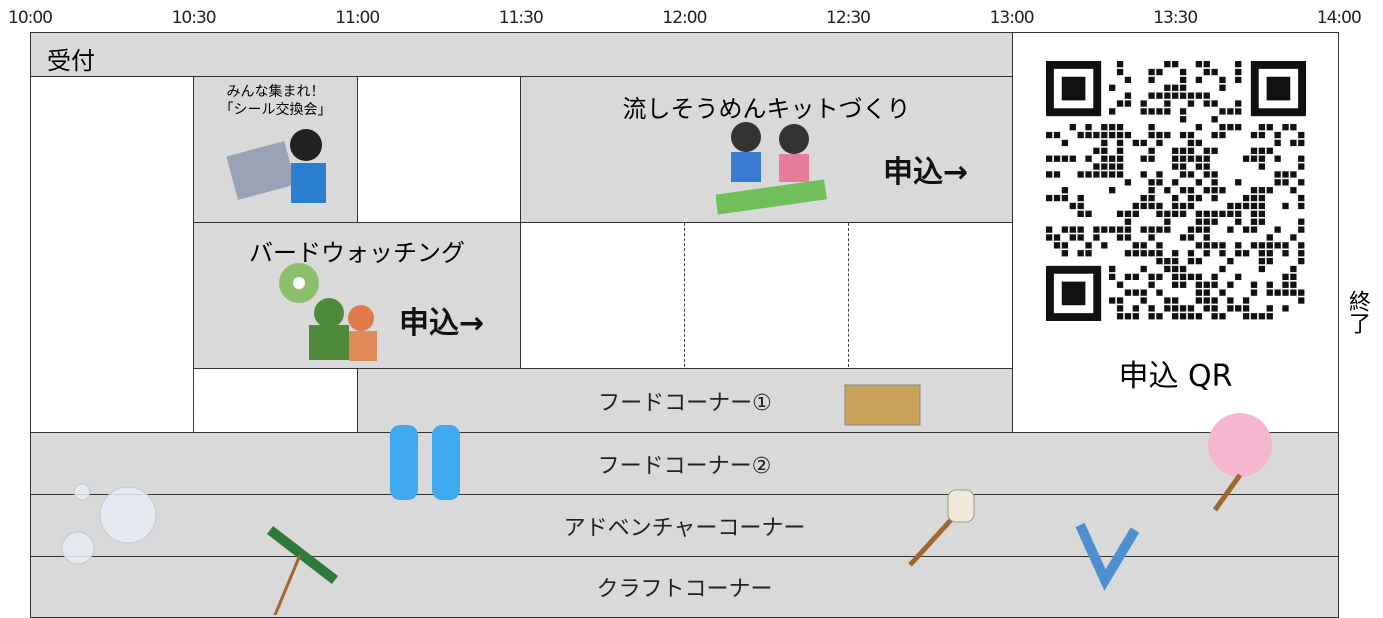 Image resolution: width=1383 pixels, height=618 pixels. Describe the element at coordinates (275, 166) in the screenshot. I see `illustration` at that location.